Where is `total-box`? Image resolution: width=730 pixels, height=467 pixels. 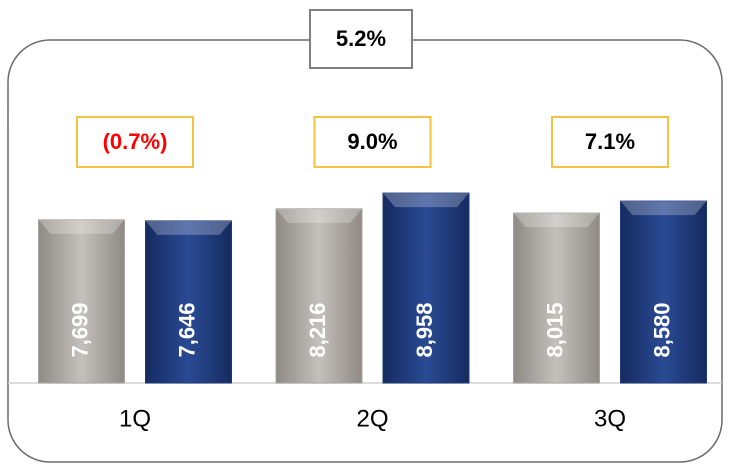 total-box is located at coordinates (361, 39).